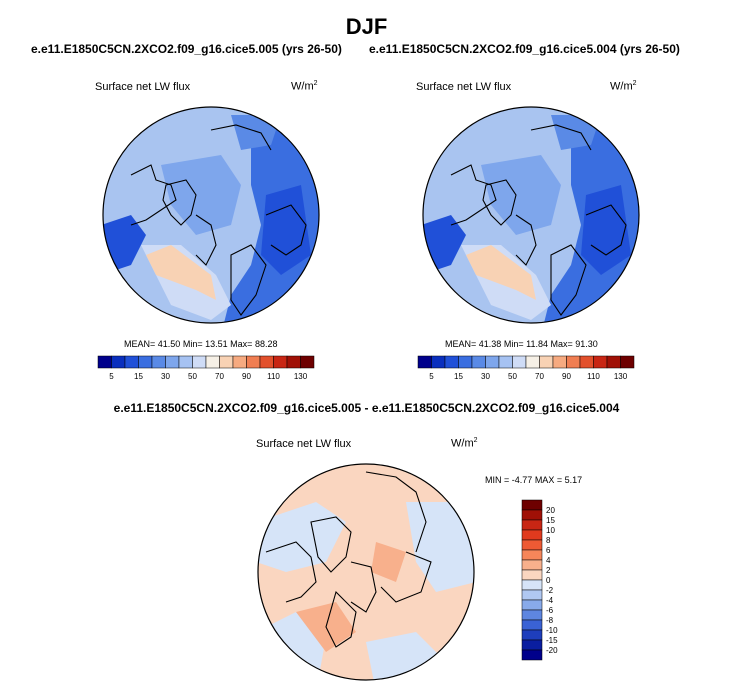 The image size is (733, 686). What do you see at coordinates (550, 530) in the screenshot?
I see `diff-colorbar-tick-label: 10` at bounding box center [550, 530].